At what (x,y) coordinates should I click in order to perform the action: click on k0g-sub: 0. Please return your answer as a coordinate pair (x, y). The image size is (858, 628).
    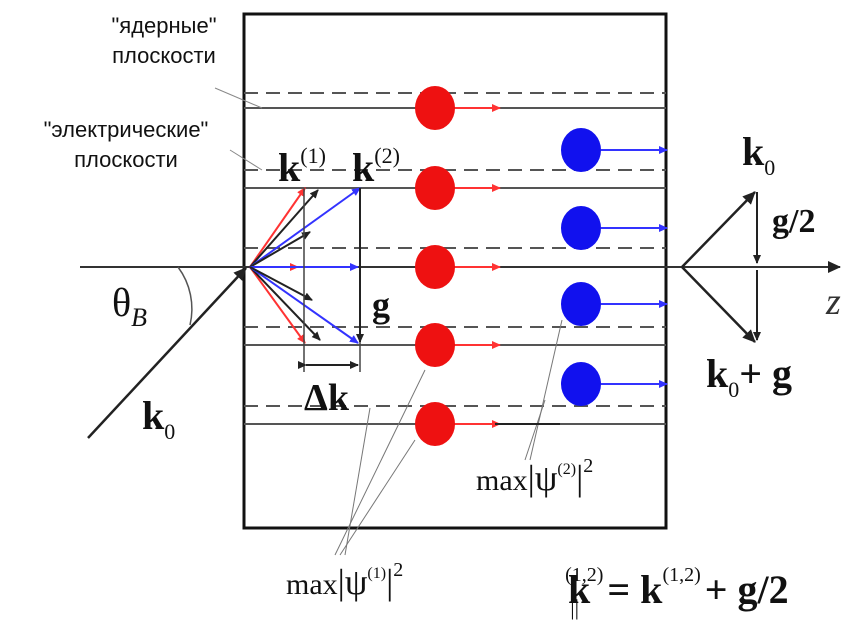
    Looking at the image, I should click on (734, 389).